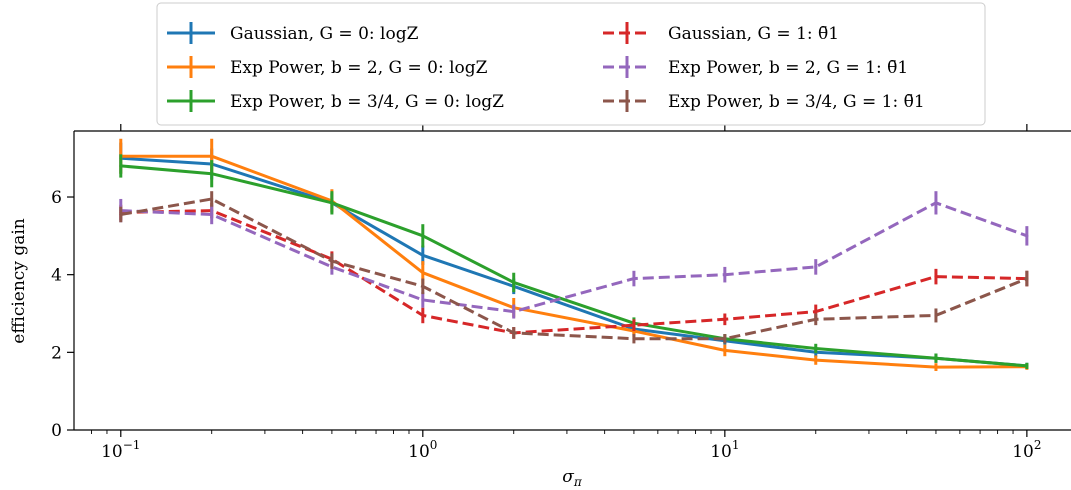 This screenshot has height=490, width=1071. Describe the element at coordinates (19, 281) in the screenshot. I see `y-axis-label: efficiency gain` at that location.